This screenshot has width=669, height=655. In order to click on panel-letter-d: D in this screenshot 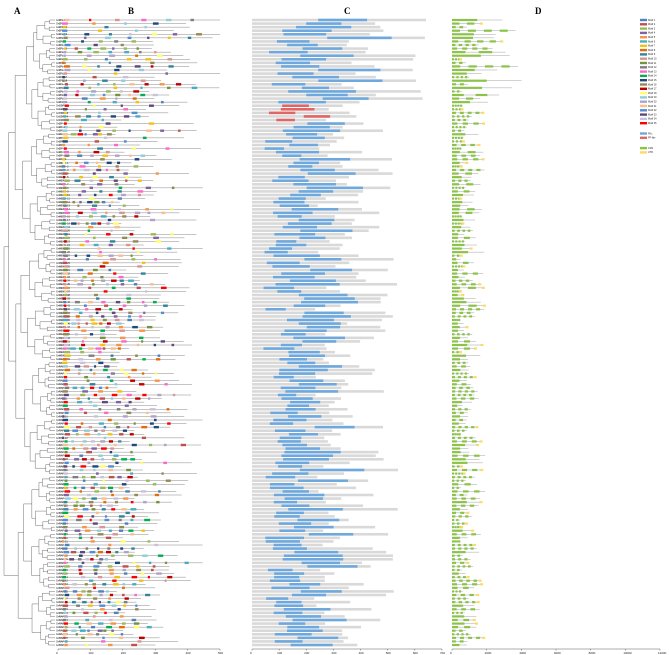, I will do `click(538, 11)`.